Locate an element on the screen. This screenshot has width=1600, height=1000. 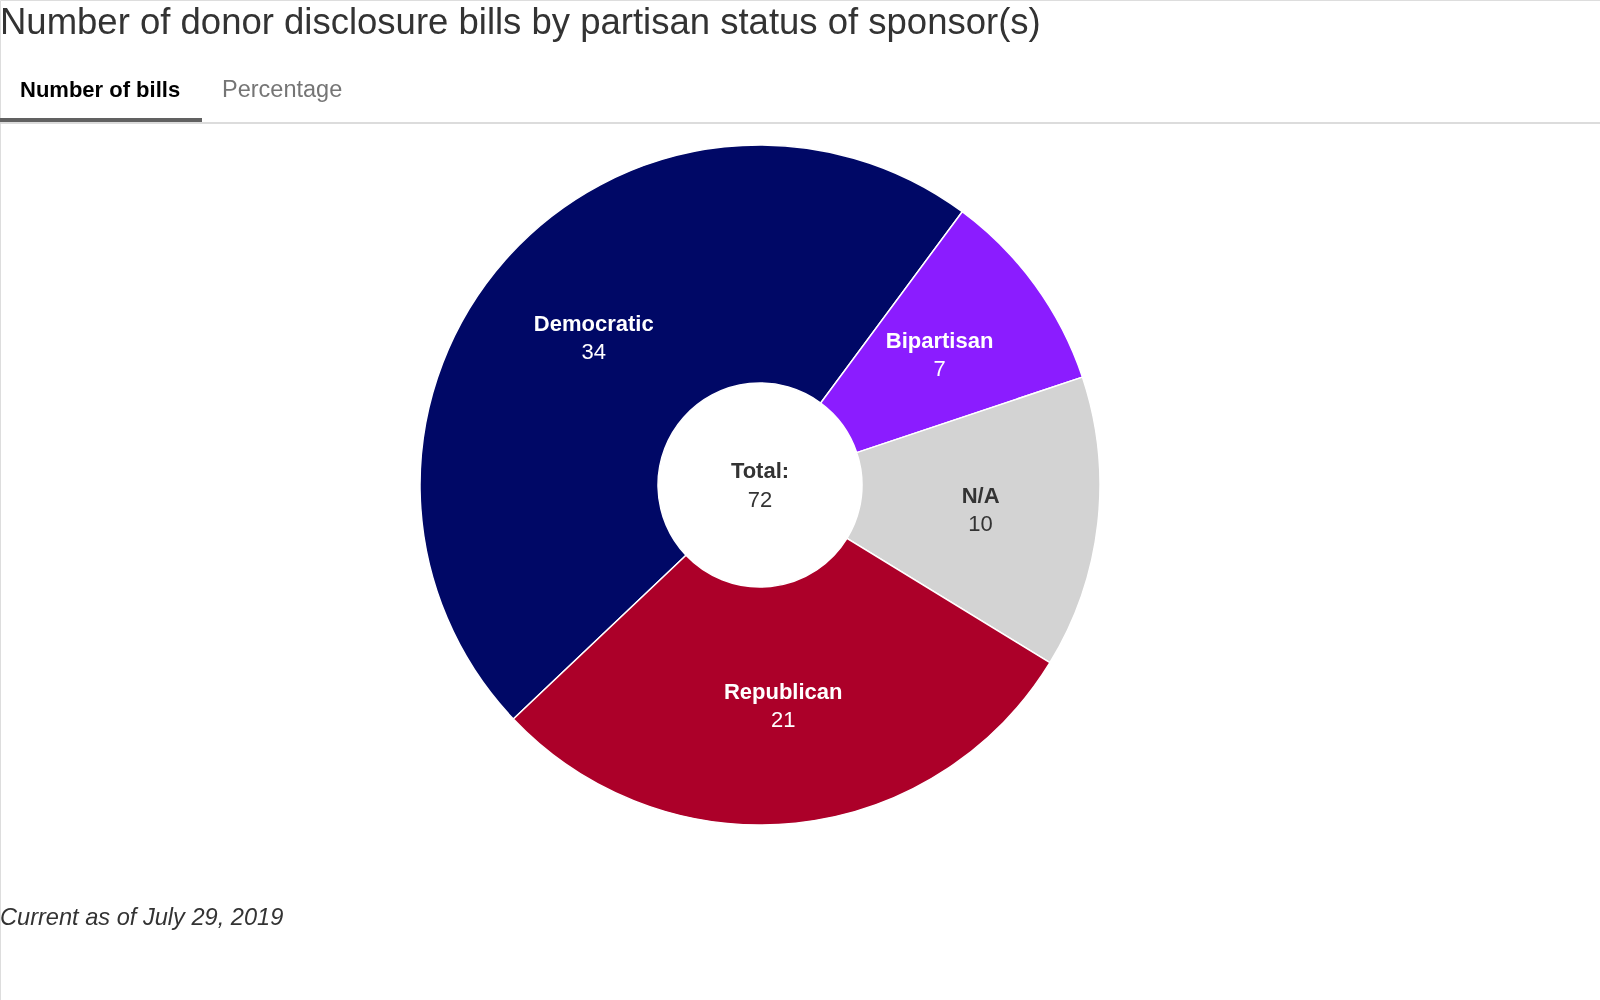
slice-label: N/A is located at coordinates (980, 496).